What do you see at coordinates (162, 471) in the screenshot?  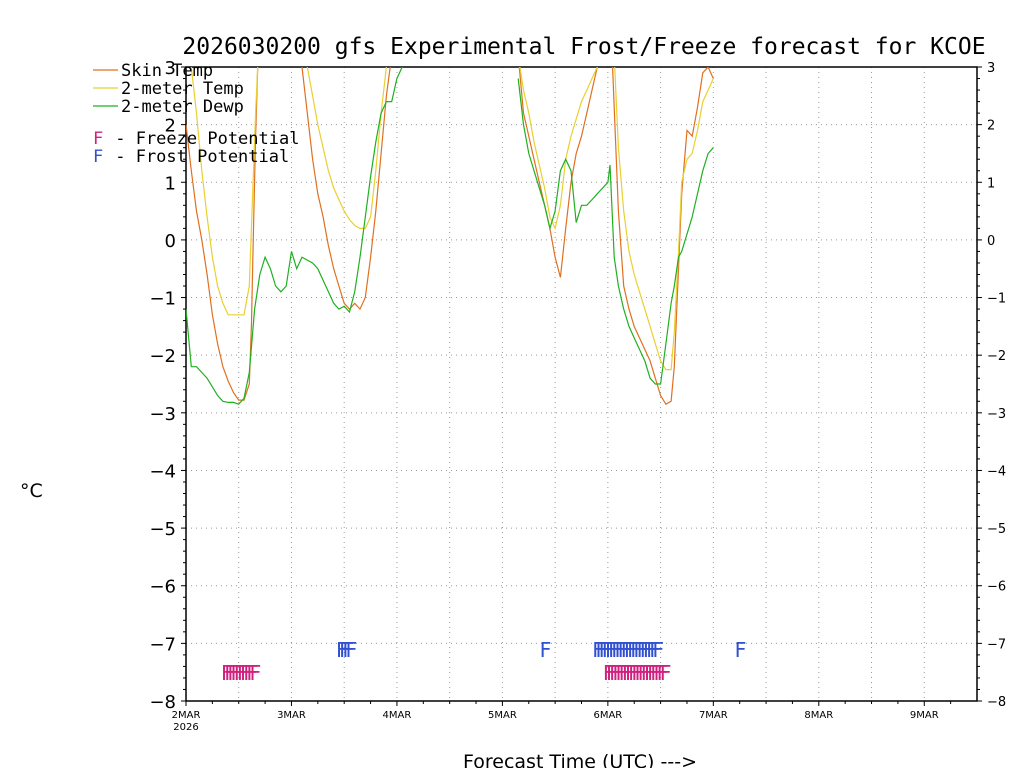 I see `y-tick-label: −4` at bounding box center [162, 471].